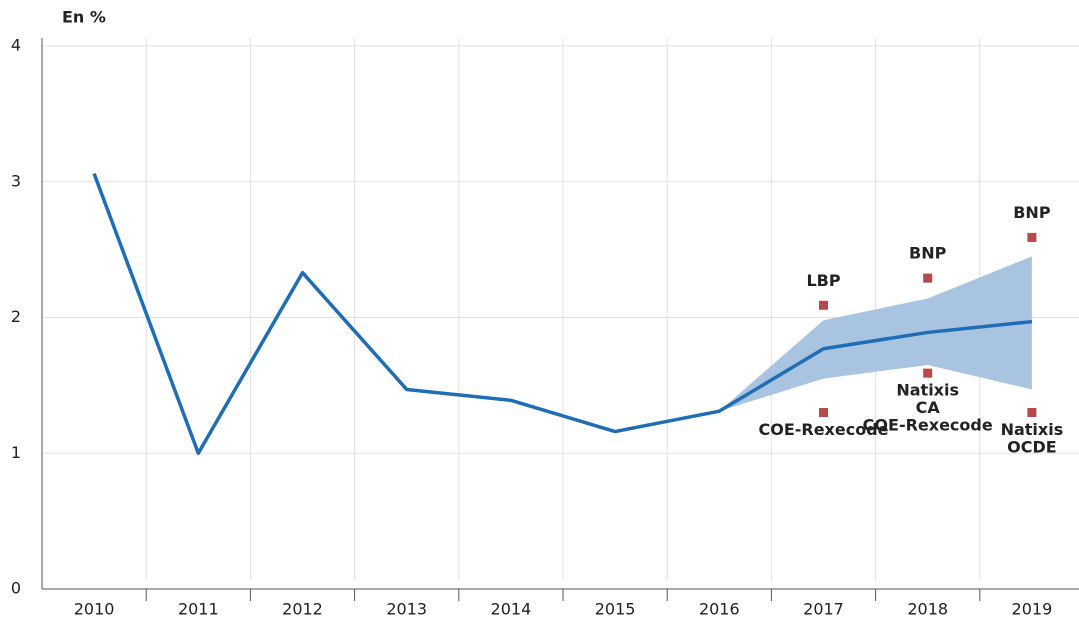  Describe the element at coordinates (406, 609) in the screenshot. I see `x-tick-label: 2013` at that location.